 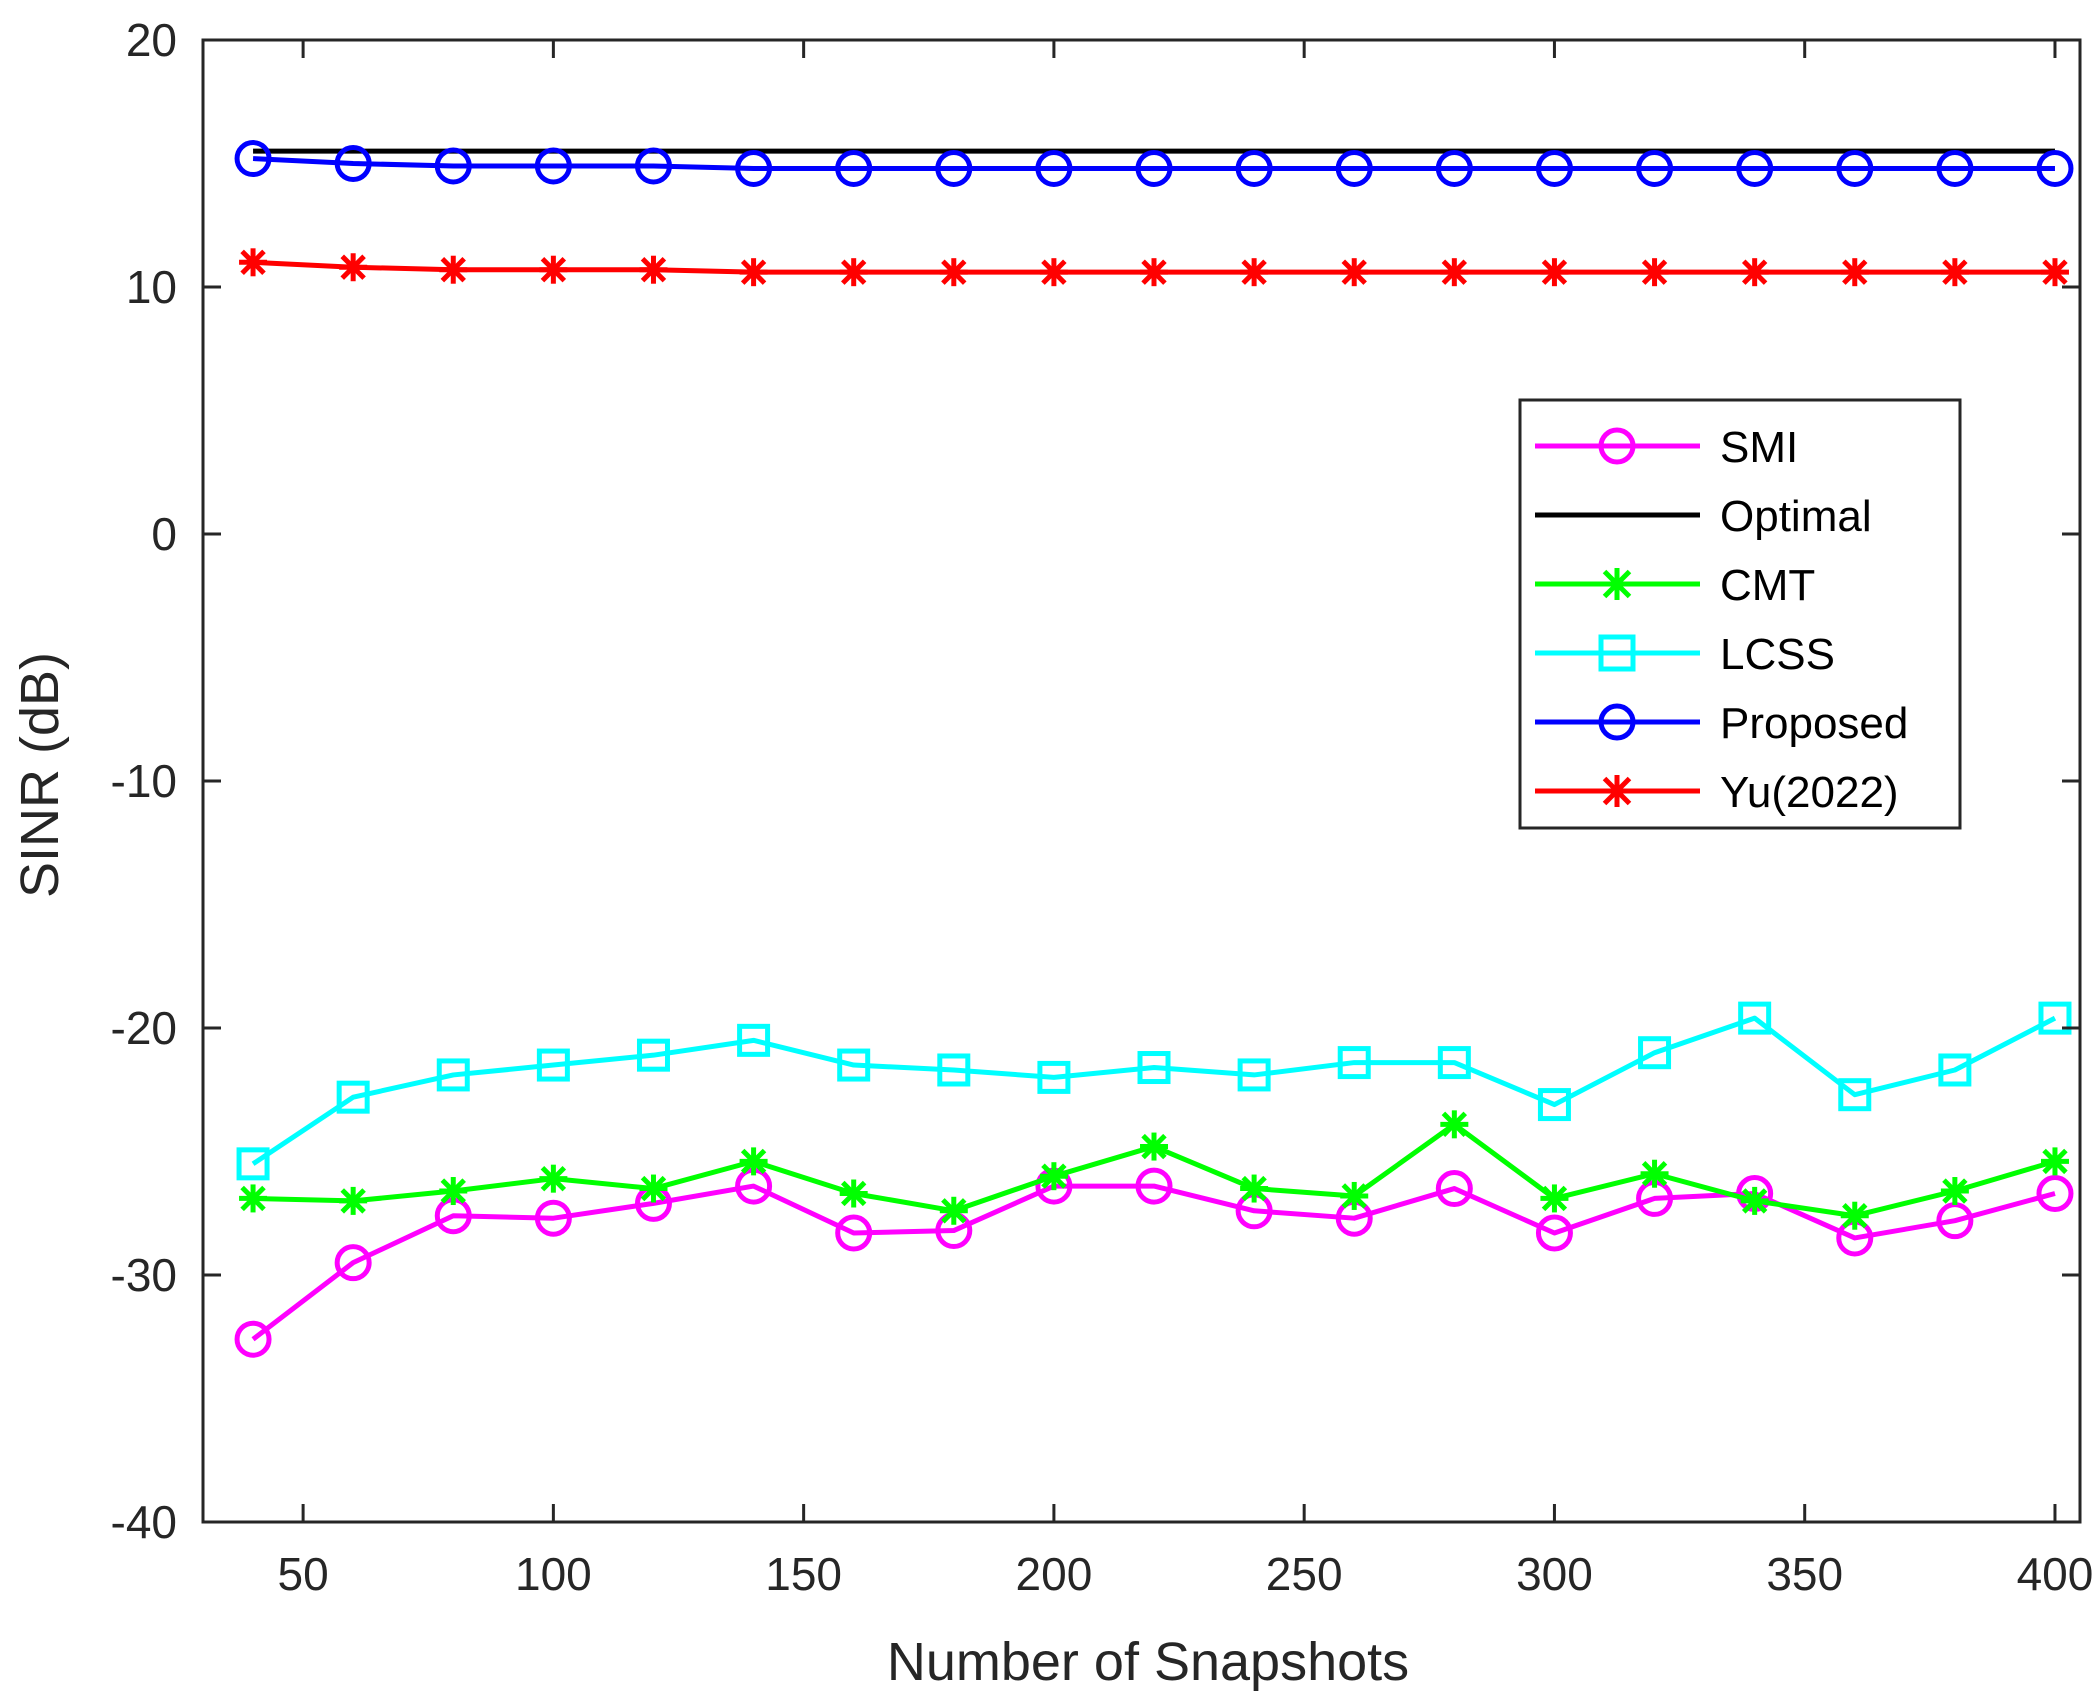 I want to click on y-tick-label-10: 10, so click(x=151, y=287).